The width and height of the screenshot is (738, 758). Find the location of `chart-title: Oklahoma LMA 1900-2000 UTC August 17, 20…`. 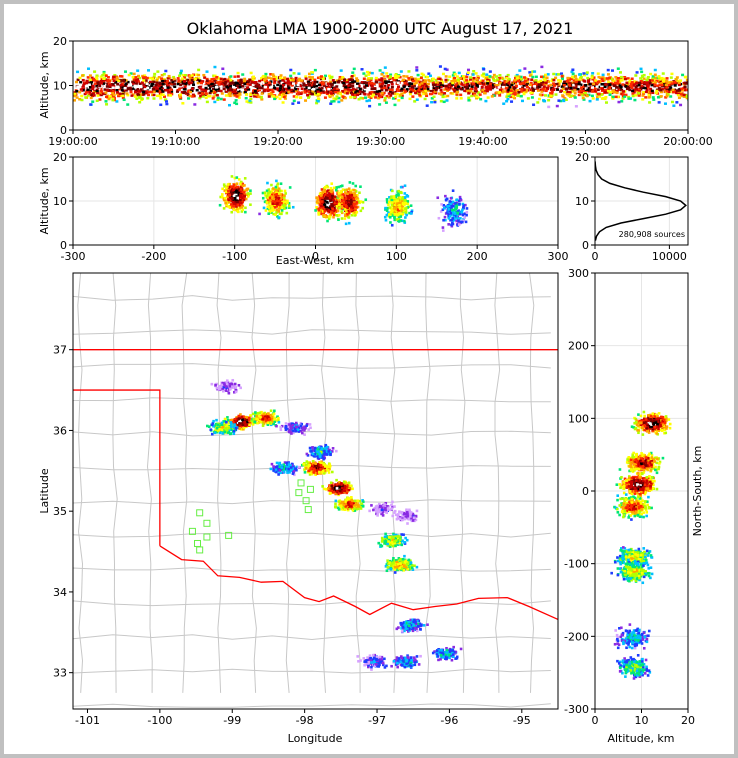

chart-title: Oklahoma LMA 1900-2000 UTC August 17, 20… is located at coordinates (380, 28).